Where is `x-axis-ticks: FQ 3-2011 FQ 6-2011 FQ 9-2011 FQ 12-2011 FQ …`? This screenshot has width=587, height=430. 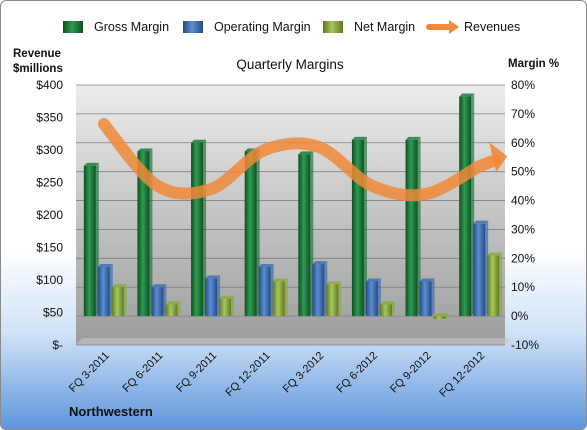 x-axis-ticks: FQ 3-2011 FQ 6-2011 FQ 9-2011 FQ 12-2011 FQ … is located at coordinates (277, 375).